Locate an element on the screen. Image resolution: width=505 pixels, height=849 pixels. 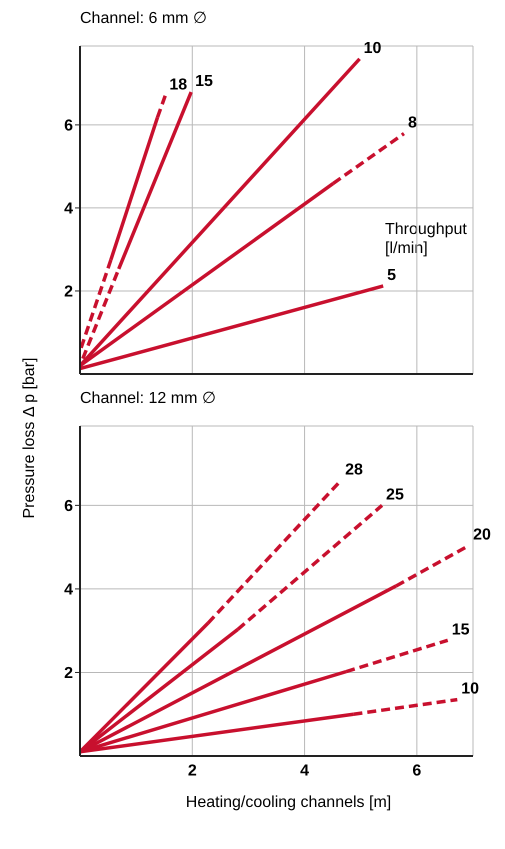
series-label: 28 is located at coordinates (354, 469).